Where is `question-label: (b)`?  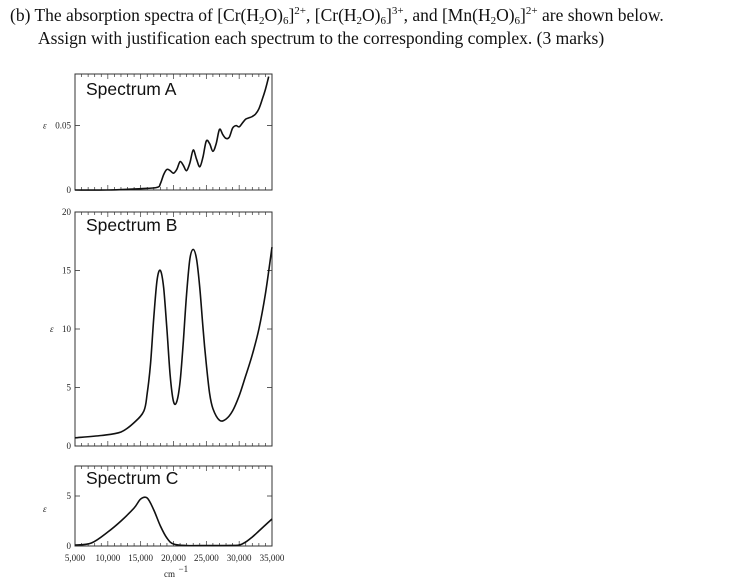
question-label: (b) is located at coordinates (20, 15).